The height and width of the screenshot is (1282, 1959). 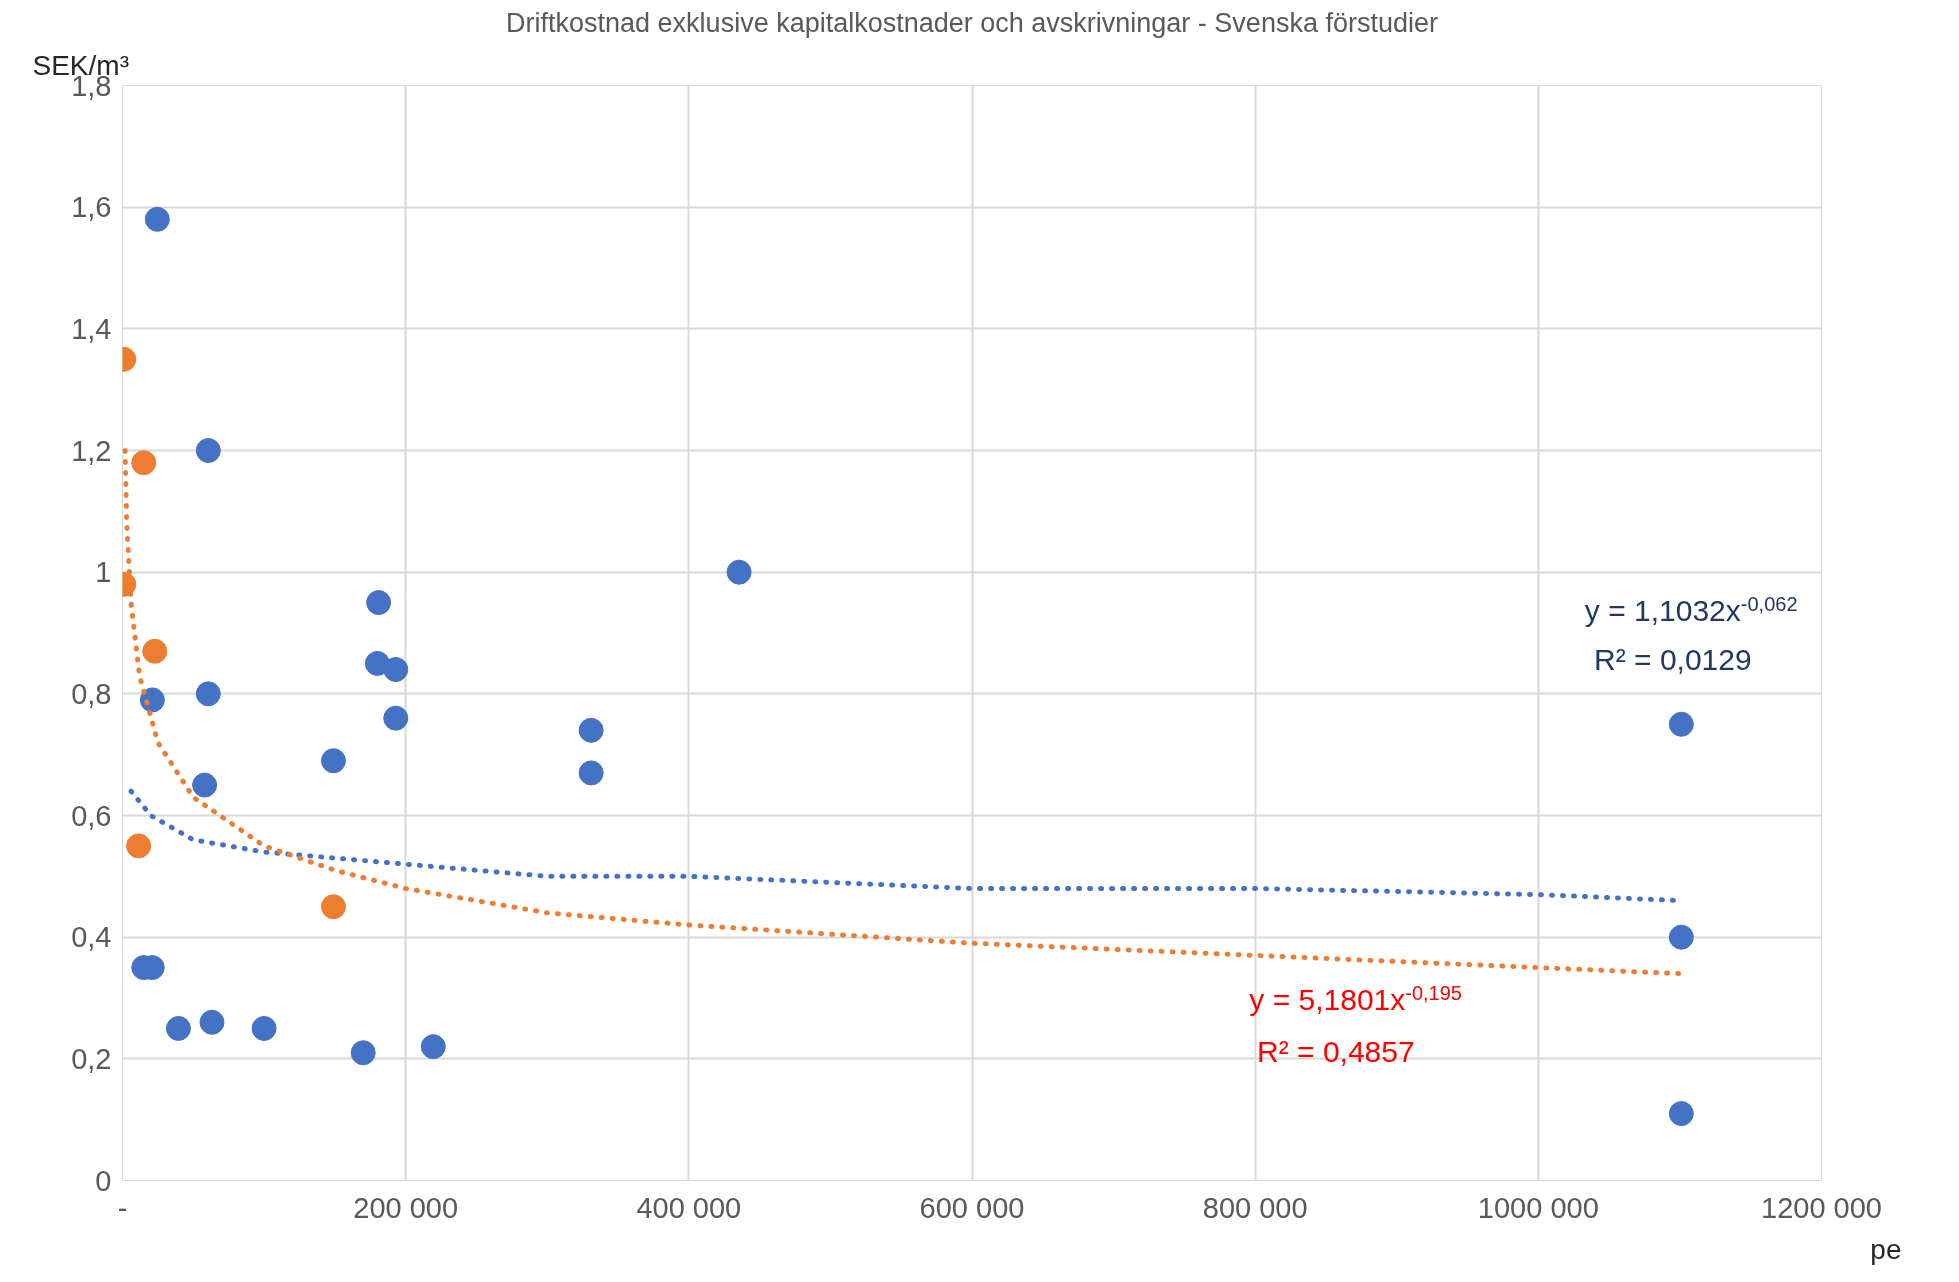 I want to click on annotation: R² = 0,0129, so click(x=1673, y=659).